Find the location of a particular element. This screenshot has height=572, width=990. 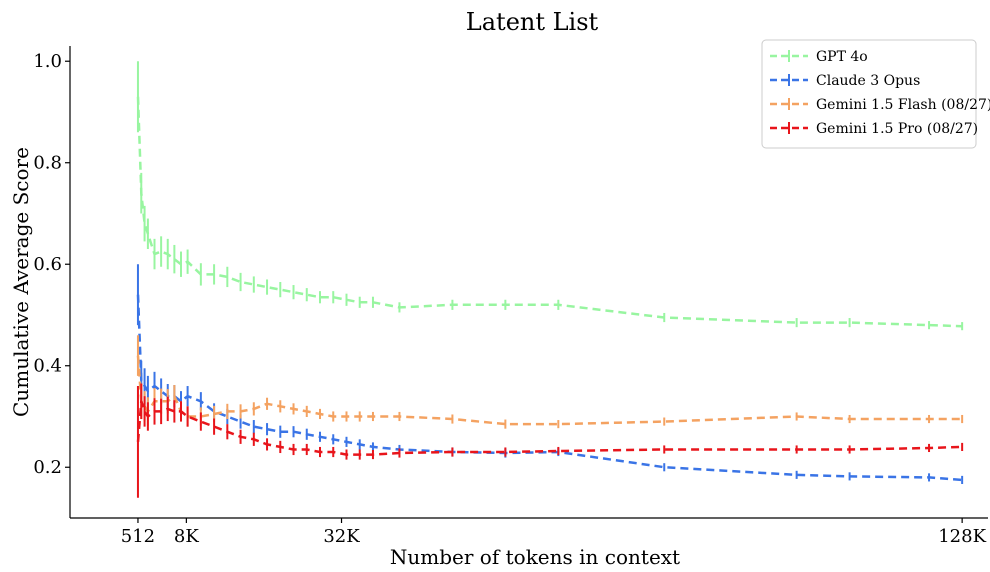

legend-label: Gemini 1.5 Pro (08/27) is located at coordinates (897, 129).